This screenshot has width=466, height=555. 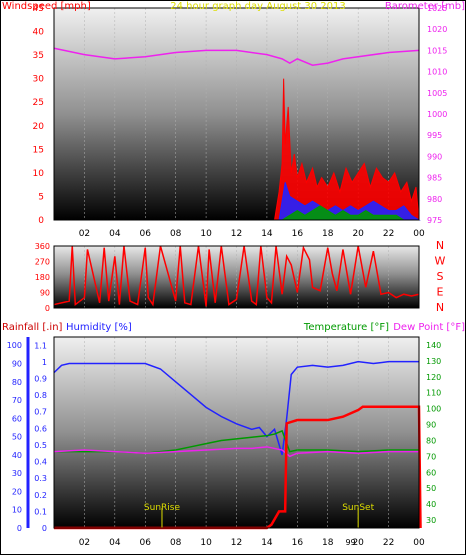 I want to click on panel1-series-barometer, so click(x=236, y=57).